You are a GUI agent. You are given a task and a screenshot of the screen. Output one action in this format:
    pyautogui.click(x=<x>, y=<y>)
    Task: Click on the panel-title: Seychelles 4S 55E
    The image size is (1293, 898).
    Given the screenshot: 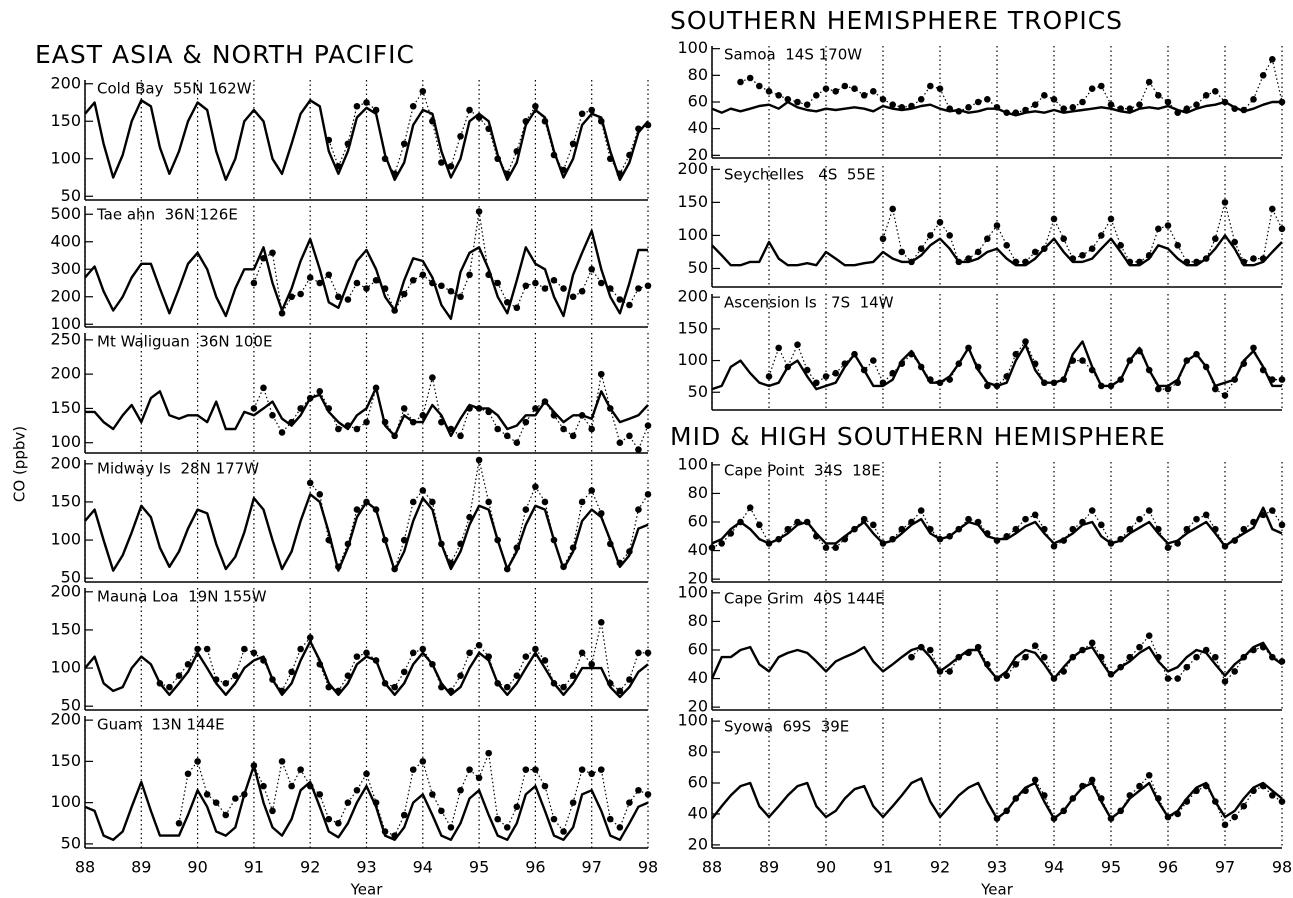 What is the action you would take?
    pyautogui.click(x=799, y=175)
    